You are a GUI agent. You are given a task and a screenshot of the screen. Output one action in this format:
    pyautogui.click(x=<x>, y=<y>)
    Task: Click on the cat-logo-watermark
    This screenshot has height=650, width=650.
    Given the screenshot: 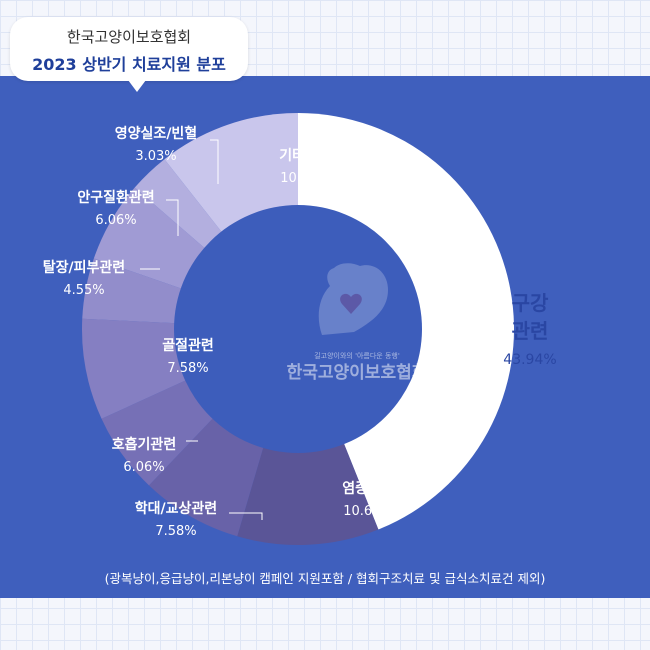 What is the action you would take?
    pyautogui.click(x=353, y=299)
    